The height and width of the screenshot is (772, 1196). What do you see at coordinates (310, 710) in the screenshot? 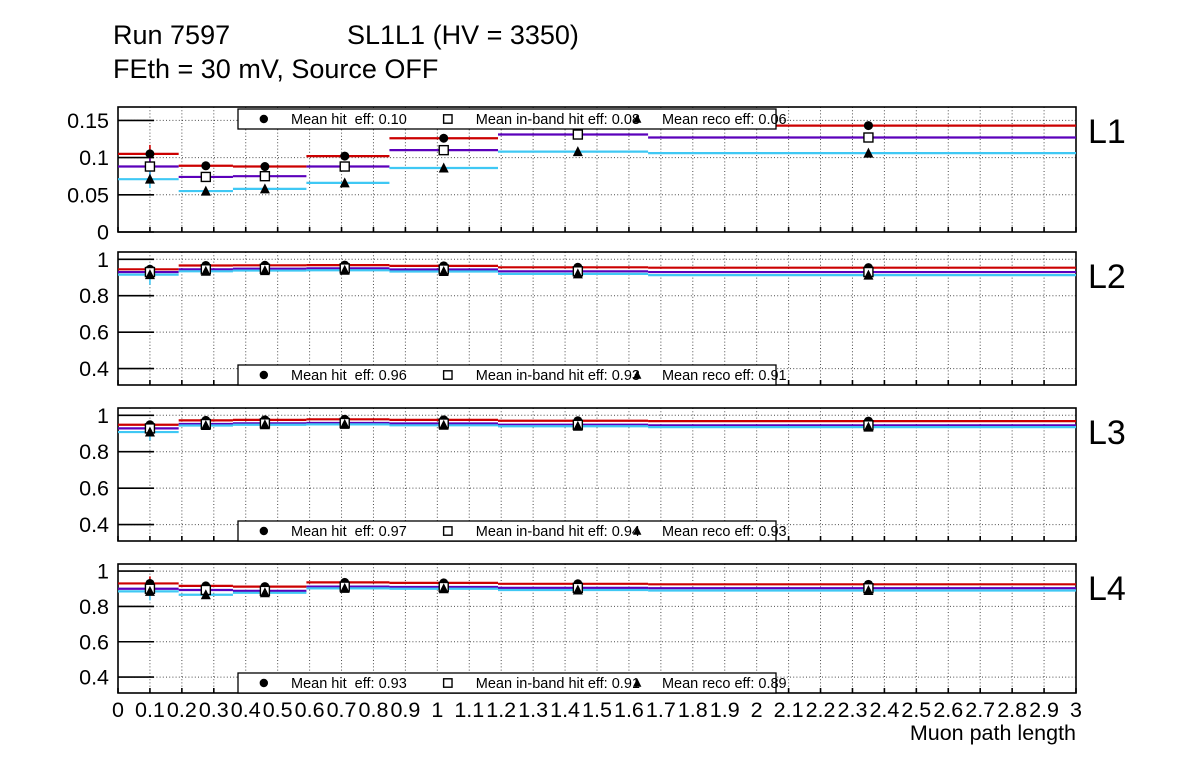
I see `x-tick-label: 0.6` at bounding box center [310, 710].